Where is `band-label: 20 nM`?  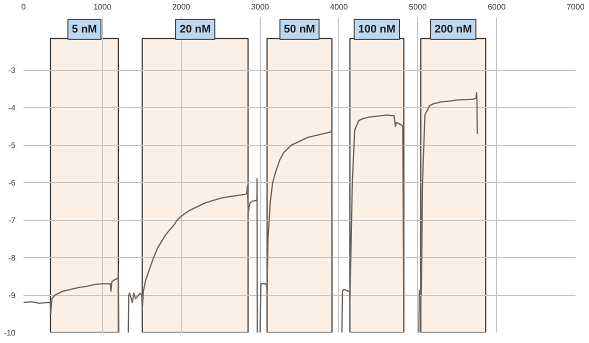 band-label: 20 nM is located at coordinates (195, 29).